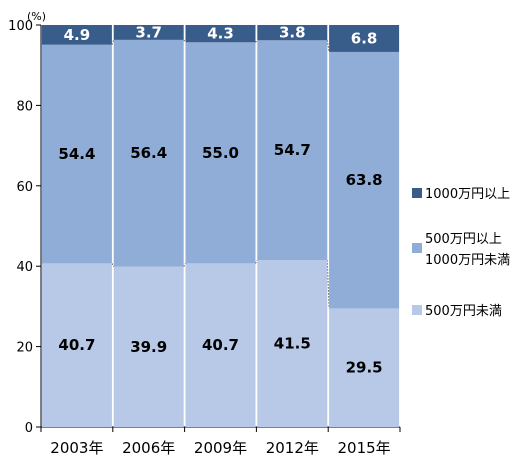  I want to click on data-label: 54.7, so click(292, 150).